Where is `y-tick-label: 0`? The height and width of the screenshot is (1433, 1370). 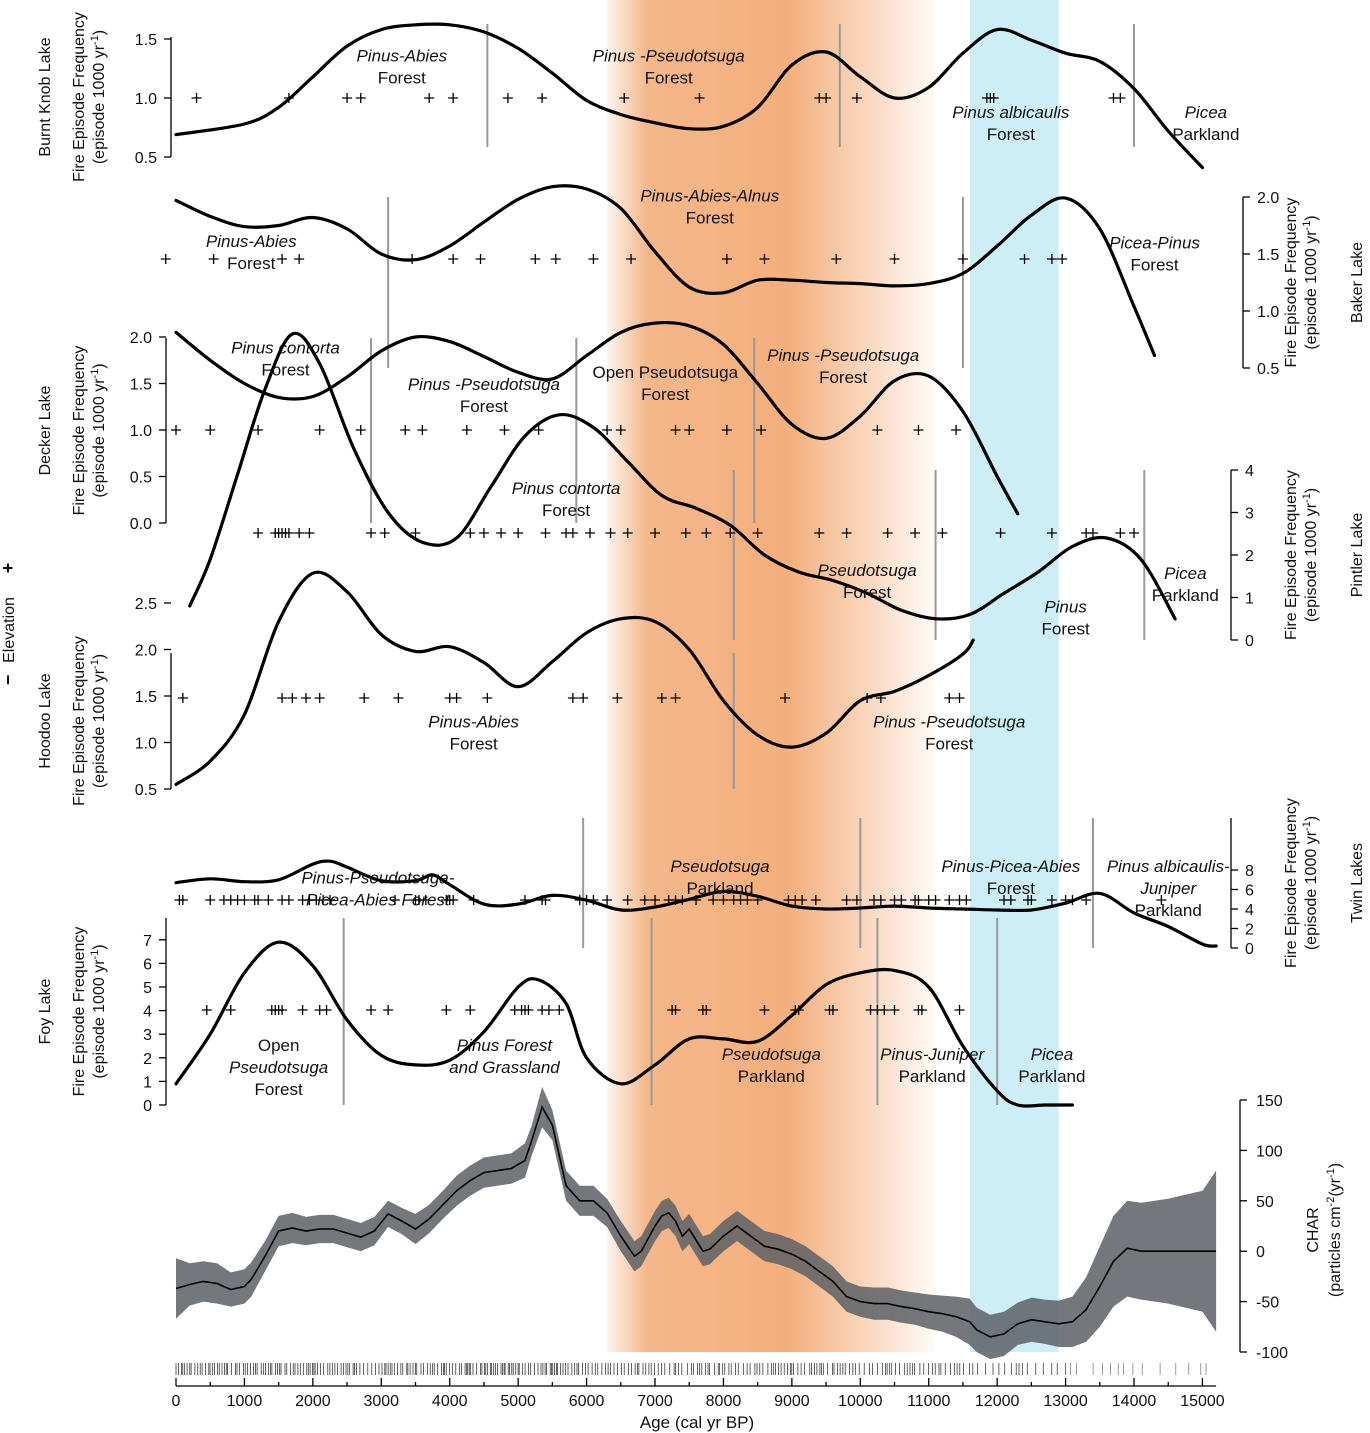 y-tick-label: 0 is located at coordinates (147, 1106).